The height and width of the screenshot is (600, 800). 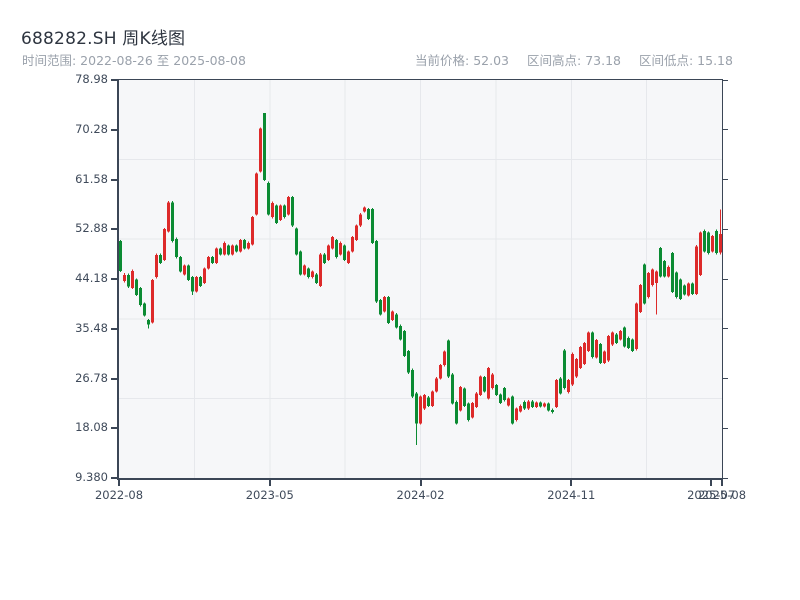 I want to click on current-price-stat: 当前价格: 52.03, so click(x=462, y=60).